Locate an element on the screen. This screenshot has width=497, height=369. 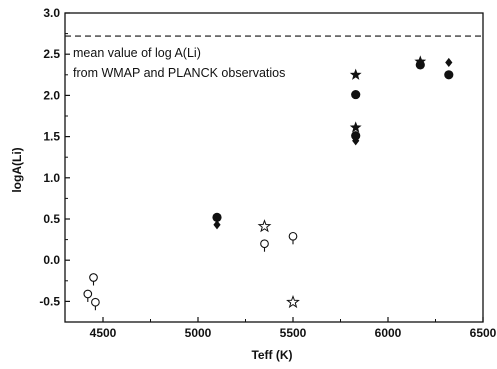
y-tick-label: -0.5 is located at coordinates (49, 301).